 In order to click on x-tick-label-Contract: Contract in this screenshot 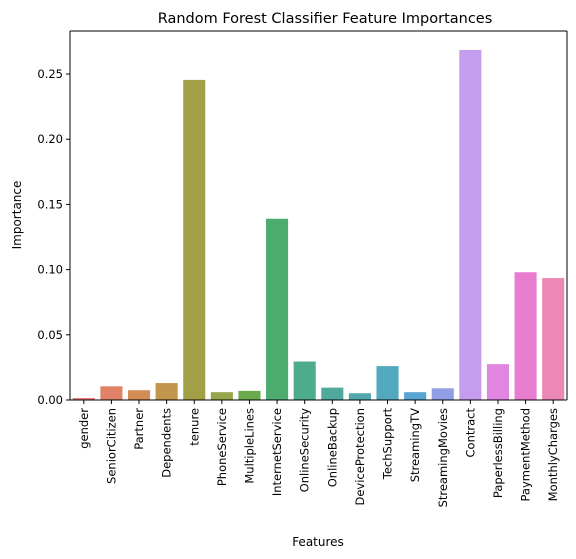, I will do `click(470, 433)`.